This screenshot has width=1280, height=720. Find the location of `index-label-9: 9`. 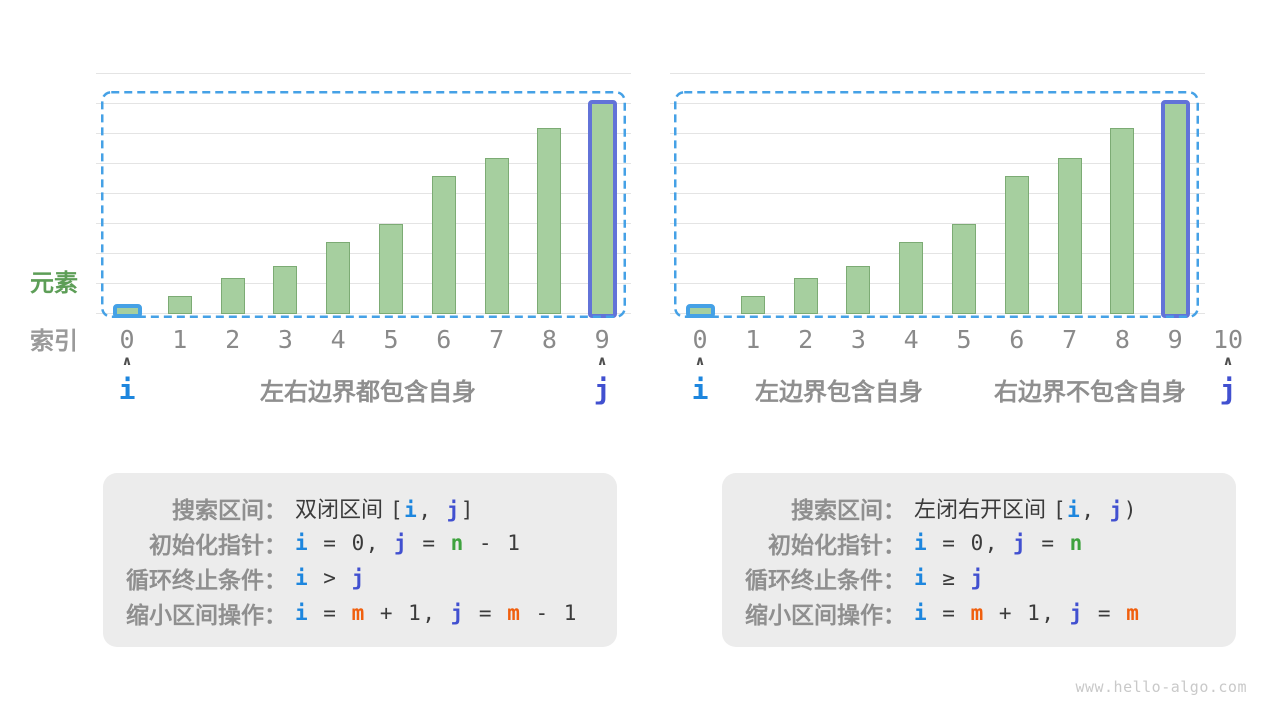

index-label-9: 9 is located at coordinates (1175, 339).